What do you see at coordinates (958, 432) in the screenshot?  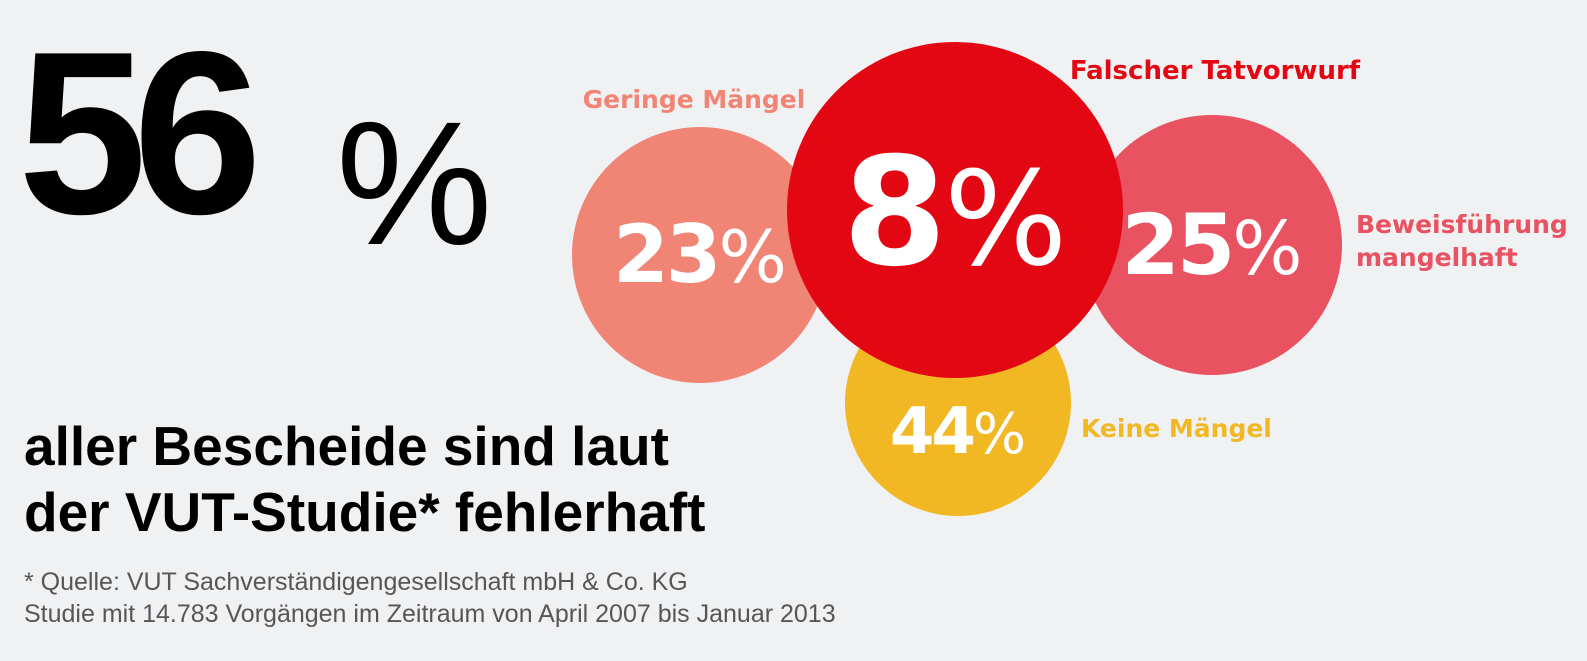 I see `value-label-keine-mängel: 44%` at bounding box center [958, 432].